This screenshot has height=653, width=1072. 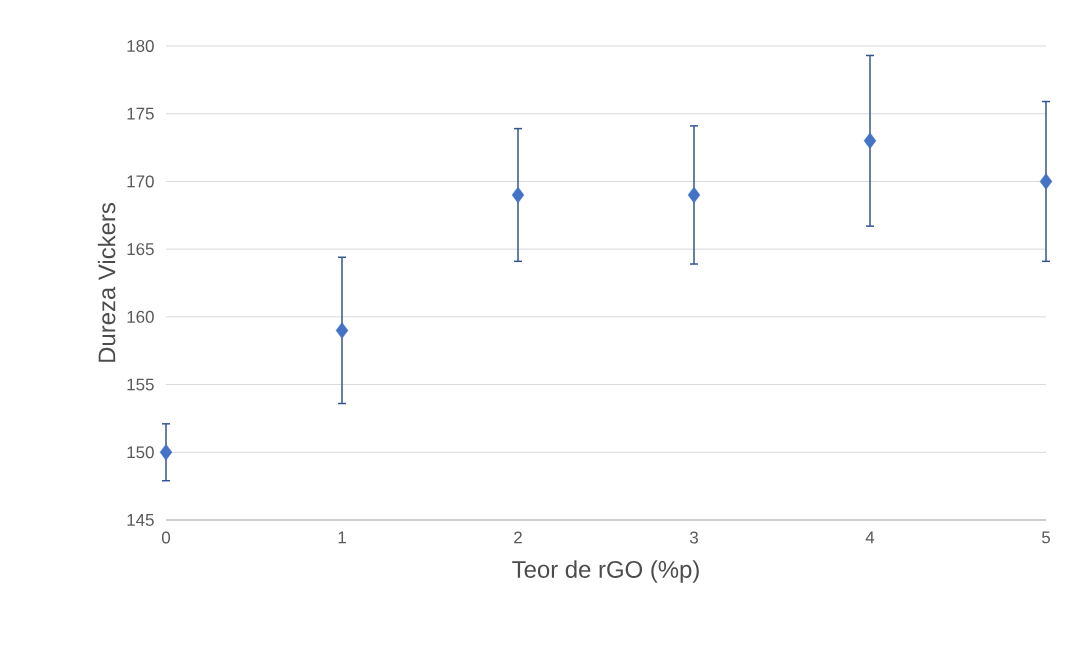 What do you see at coordinates (140, 181) in the screenshot?
I see `y-tick-label: 170` at bounding box center [140, 181].